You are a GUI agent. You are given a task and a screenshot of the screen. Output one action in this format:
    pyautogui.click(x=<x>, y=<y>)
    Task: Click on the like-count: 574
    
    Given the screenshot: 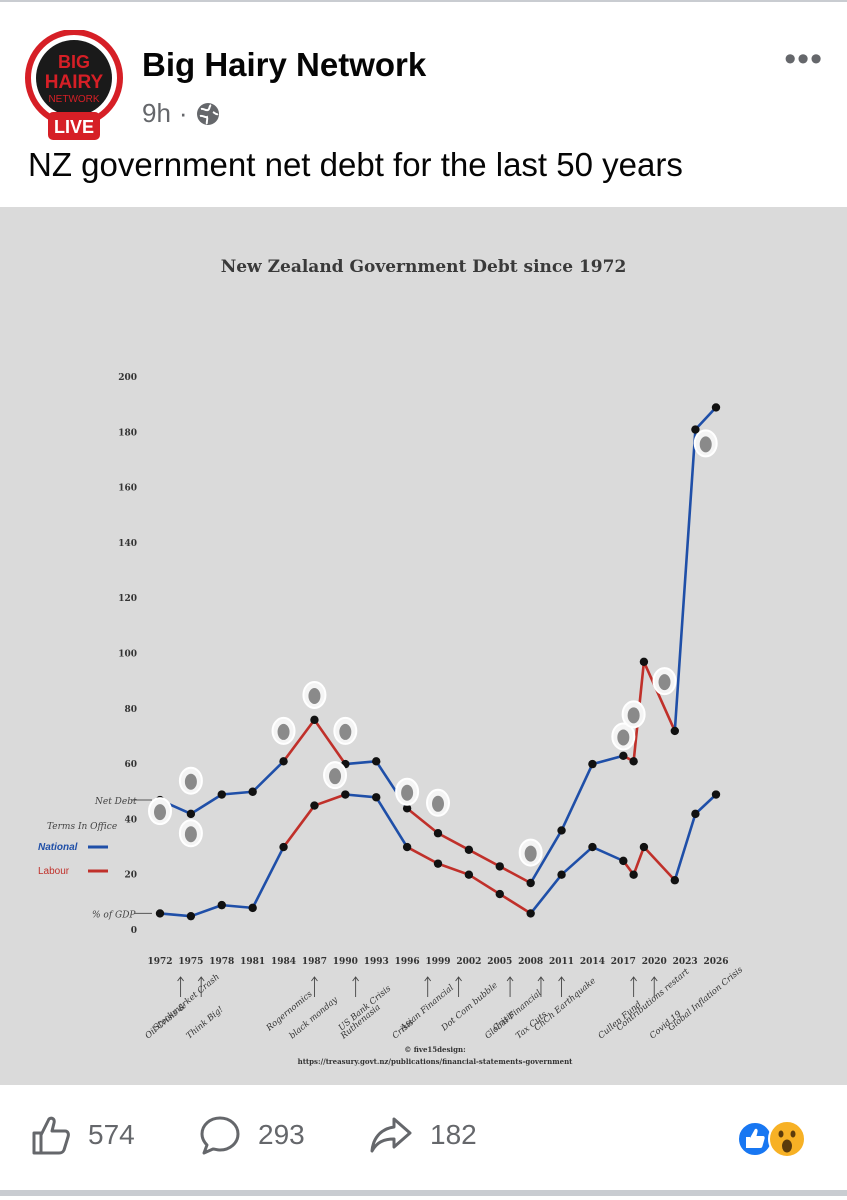 What is the action you would take?
    pyautogui.click(x=111, y=1134)
    